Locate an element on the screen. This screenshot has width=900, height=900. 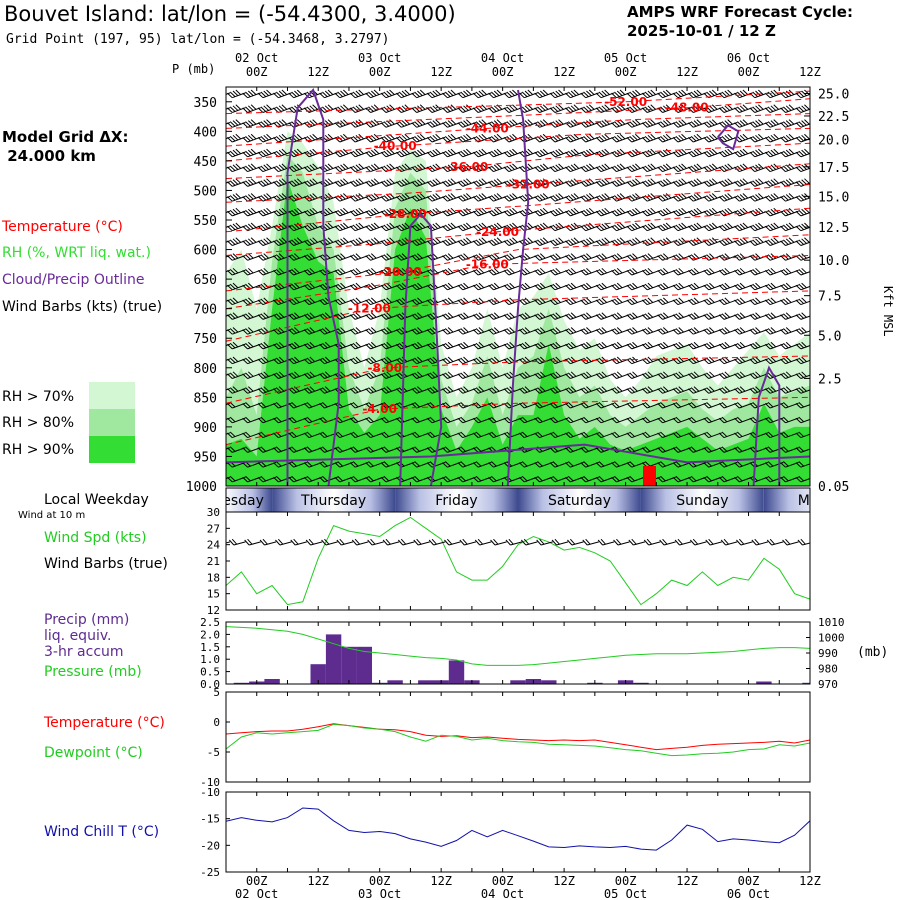
precip-sublabel-1: liq. equiv. is located at coordinates (77, 636).